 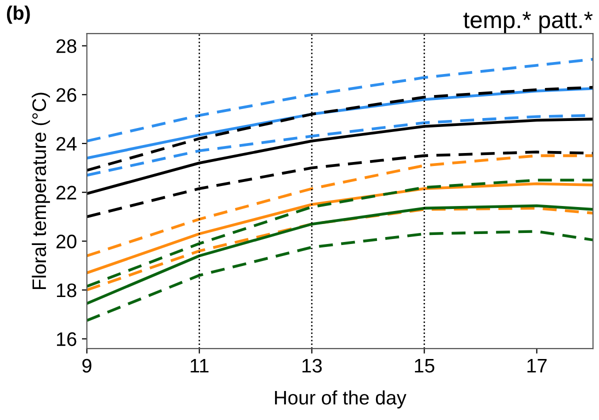 I want to click on y-tick-label: 22, so click(x=66, y=193).